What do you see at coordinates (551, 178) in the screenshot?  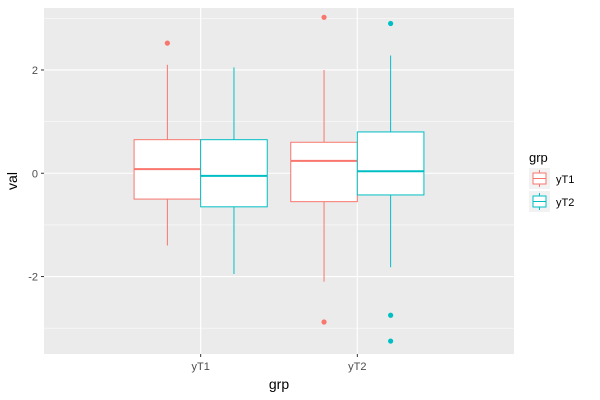 I see `legend-key-yT1: yT1` at bounding box center [551, 178].